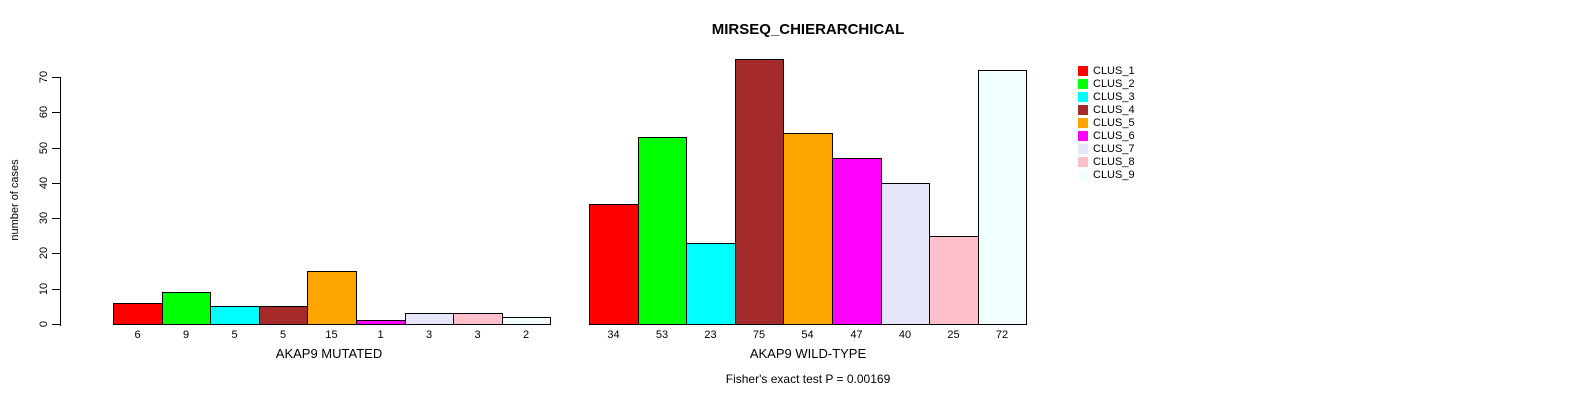  I want to click on legend-label-clus-3: CLUS_3, so click(1114, 97).